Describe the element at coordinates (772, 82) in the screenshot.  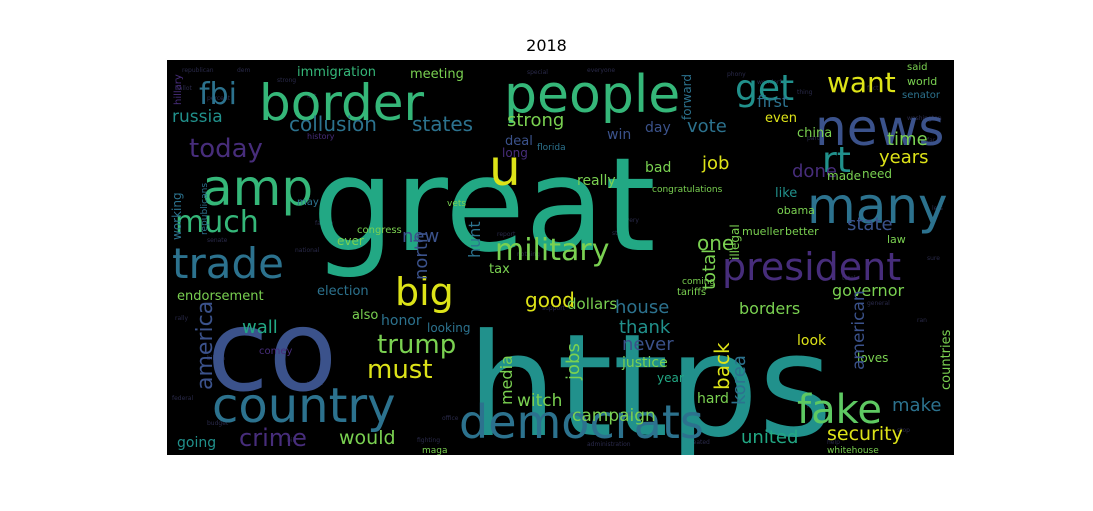
I see `svg-text: wonderful` at that location.